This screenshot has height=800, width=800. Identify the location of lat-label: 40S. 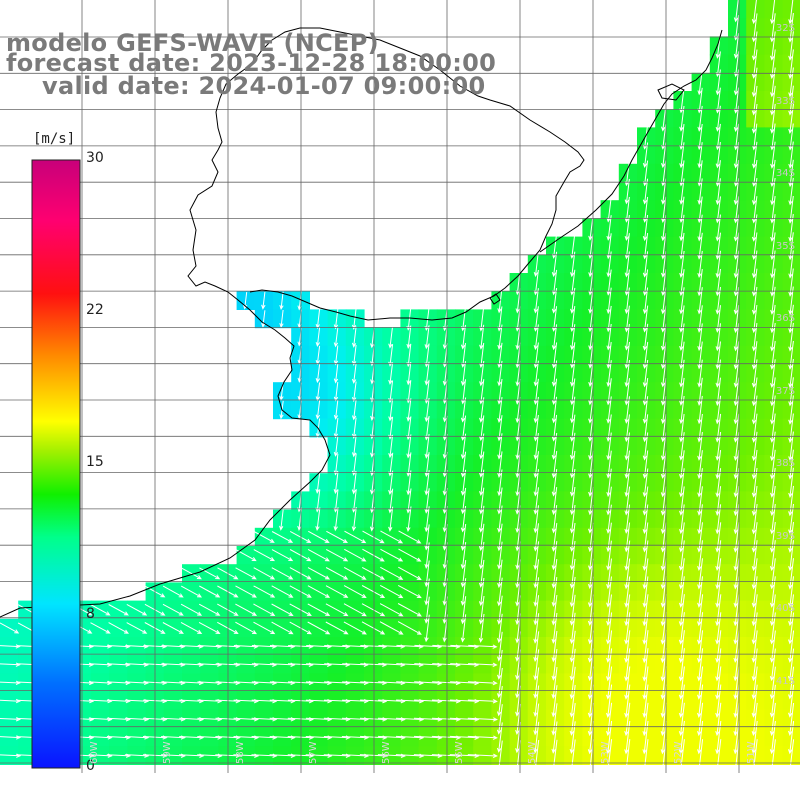
(785, 608).